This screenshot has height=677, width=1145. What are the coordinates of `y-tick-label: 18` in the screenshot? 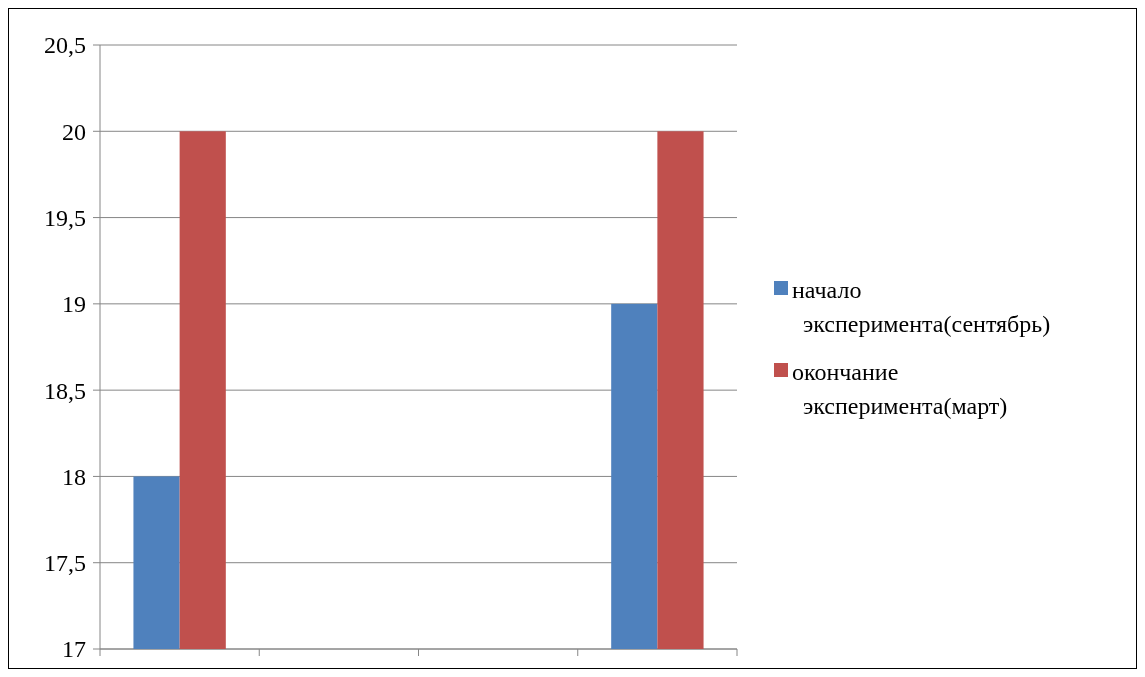 It's located at (74, 476).